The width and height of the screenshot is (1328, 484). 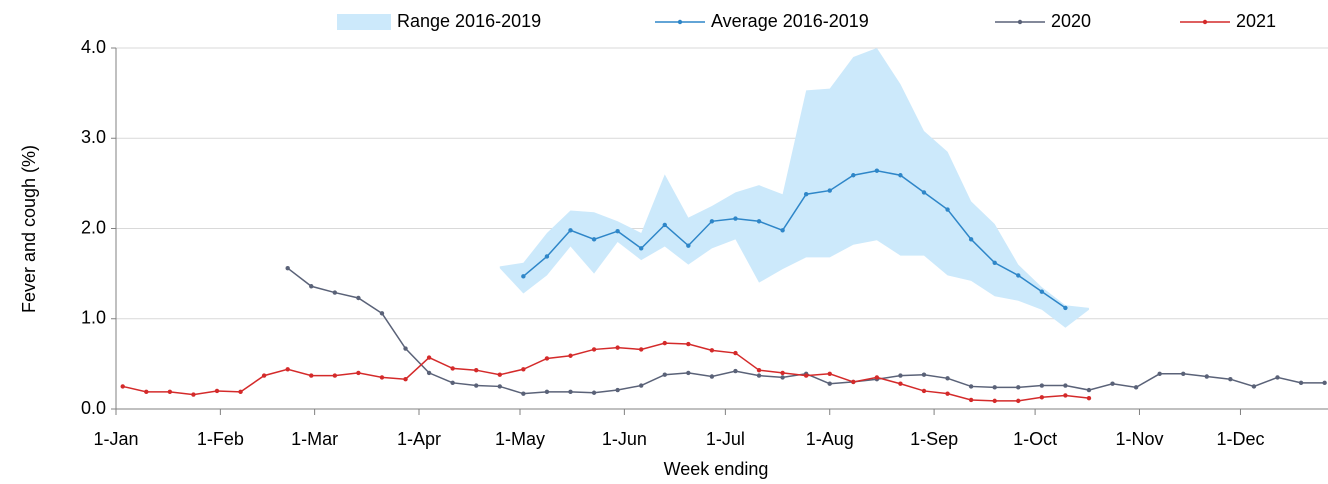 What do you see at coordinates (1256, 21) in the screenshot?
I see `legend-label: 2021` at bounding box center [1256, 21].